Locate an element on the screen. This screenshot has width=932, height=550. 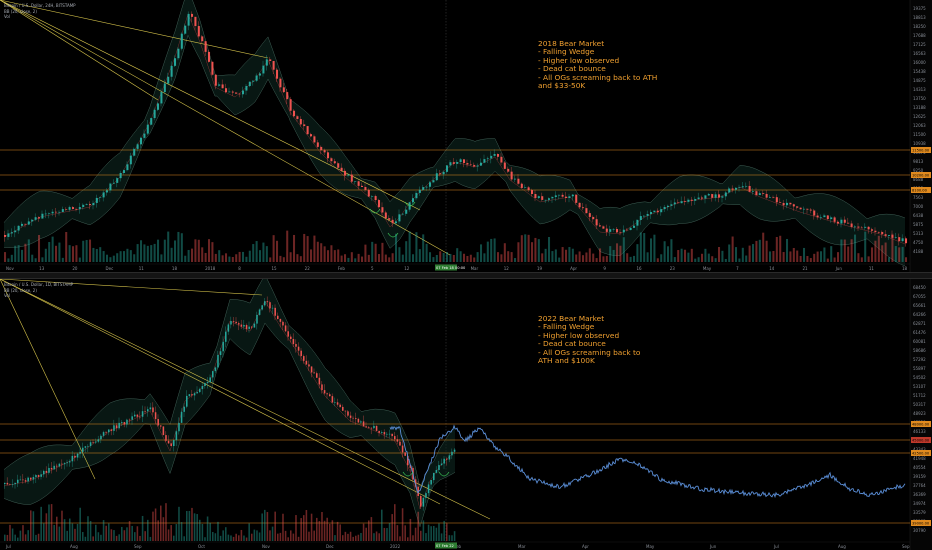
price-badge-label: 42500.00 is located at coordinates (921, 453).